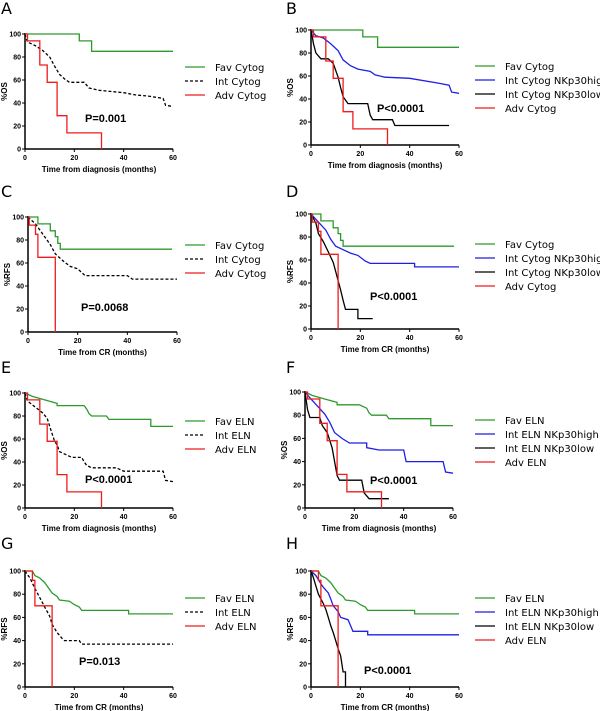 The height and width of the screenshot is (711, 600). What do you see at coordinates (99, 169) in the screenshot?
I see `x-axis-label: Time from diagnosis (months)` at bounding box center [99, 169].